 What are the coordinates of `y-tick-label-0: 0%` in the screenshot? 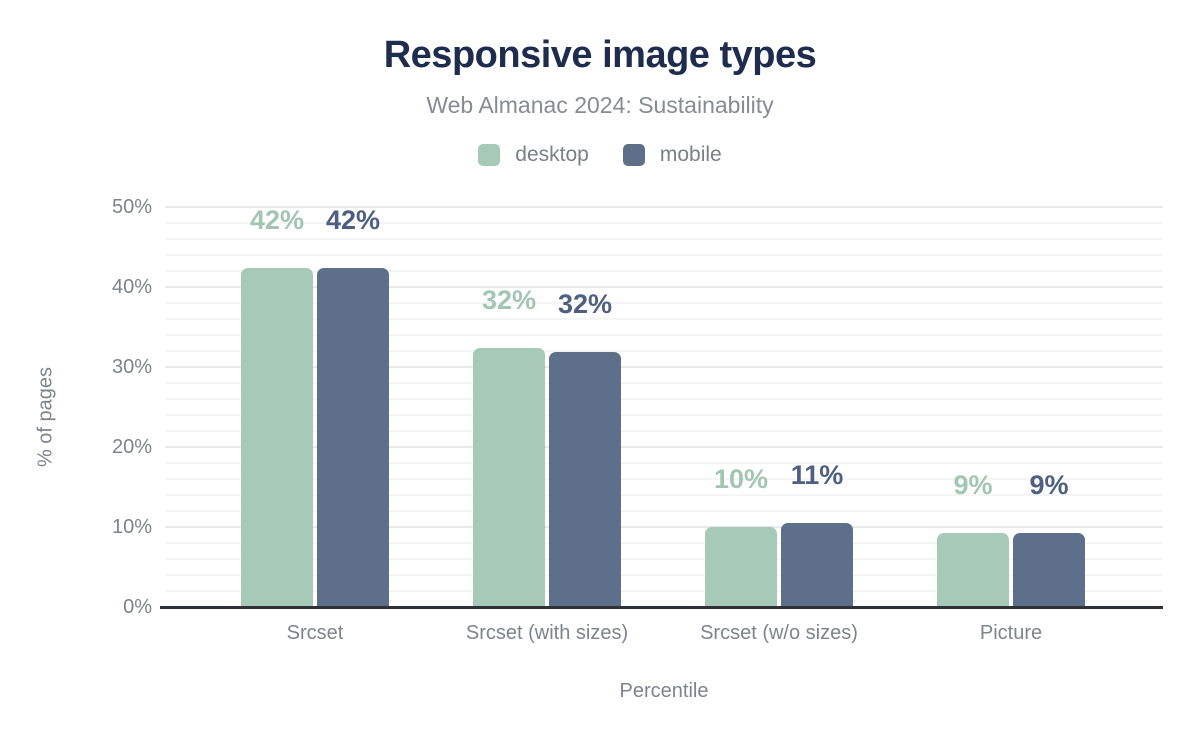 It's located at (137, 607).